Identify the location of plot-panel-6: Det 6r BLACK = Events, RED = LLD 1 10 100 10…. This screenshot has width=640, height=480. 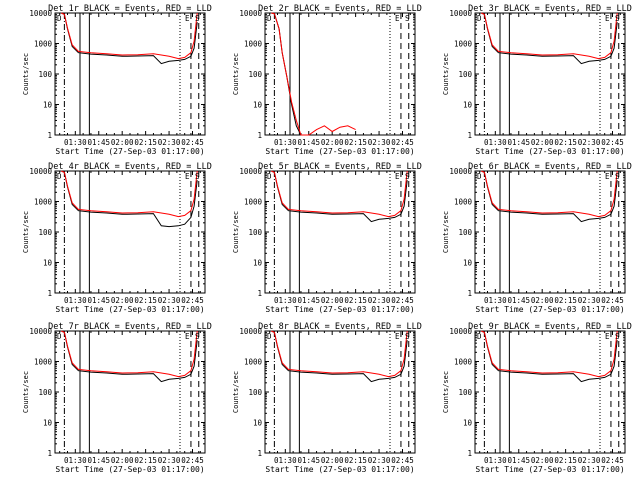
(537, 238).